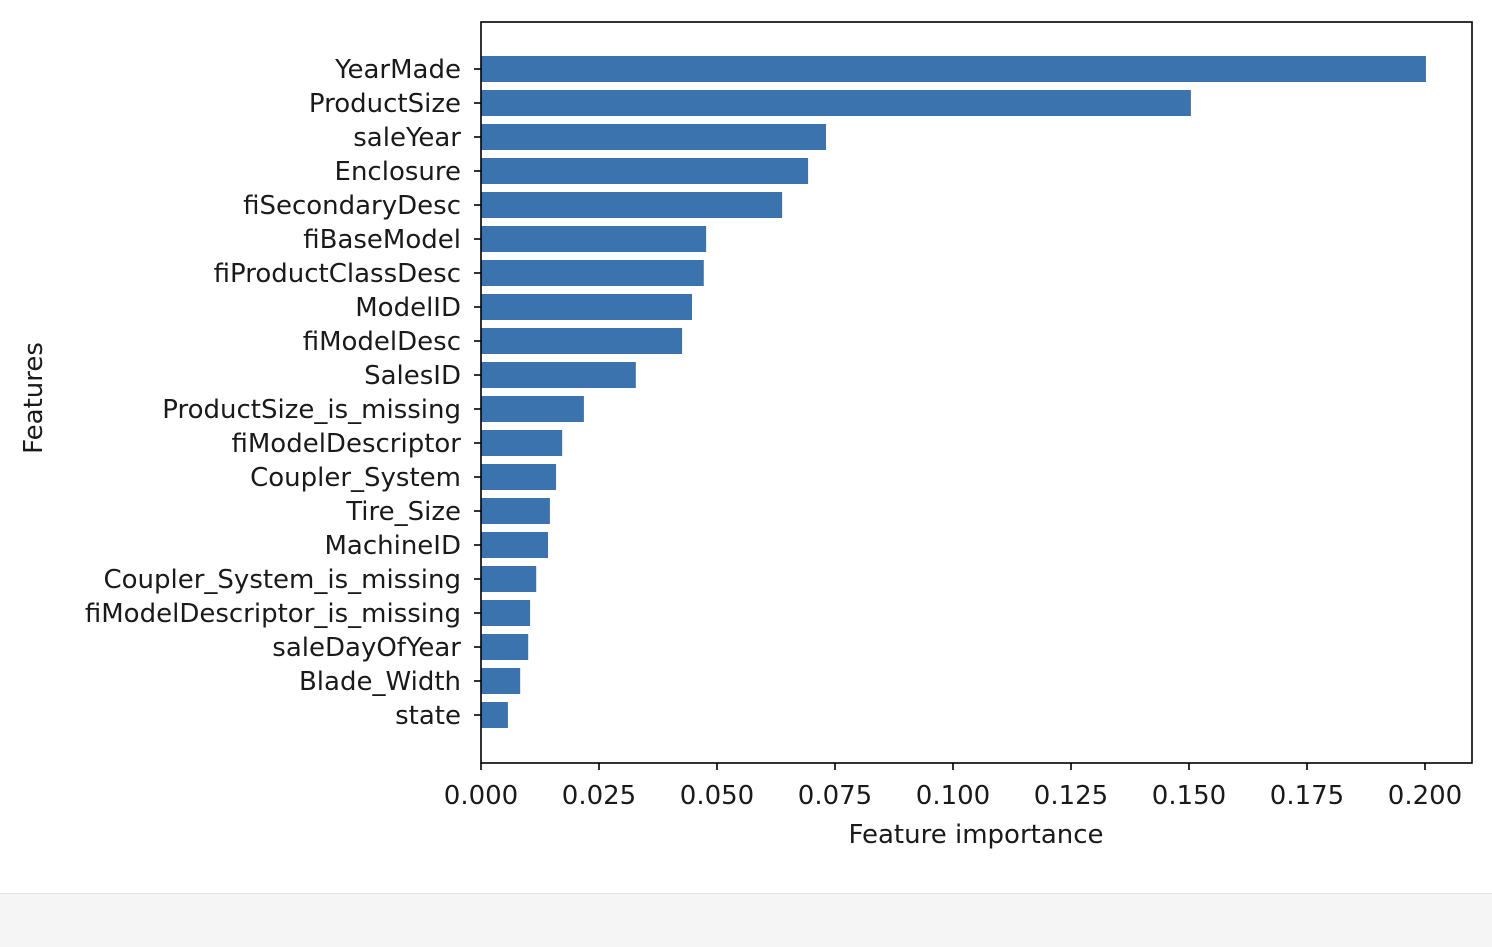  Describe the element at coordinates (382, 240) in the screenshot. I see `y-tick-label: fiBaseModel` at that location.